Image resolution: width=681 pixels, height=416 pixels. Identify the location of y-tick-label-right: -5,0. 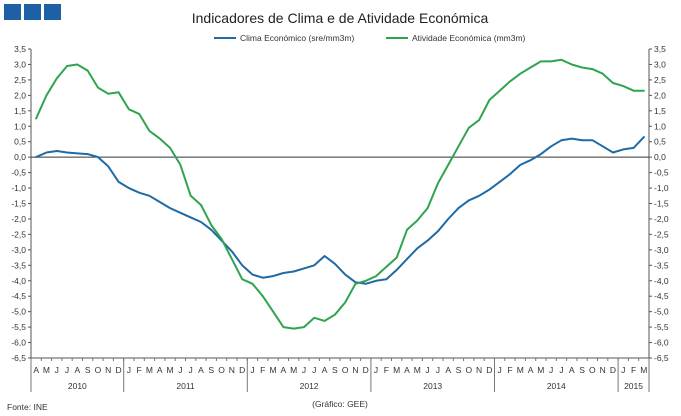
(661, 312).